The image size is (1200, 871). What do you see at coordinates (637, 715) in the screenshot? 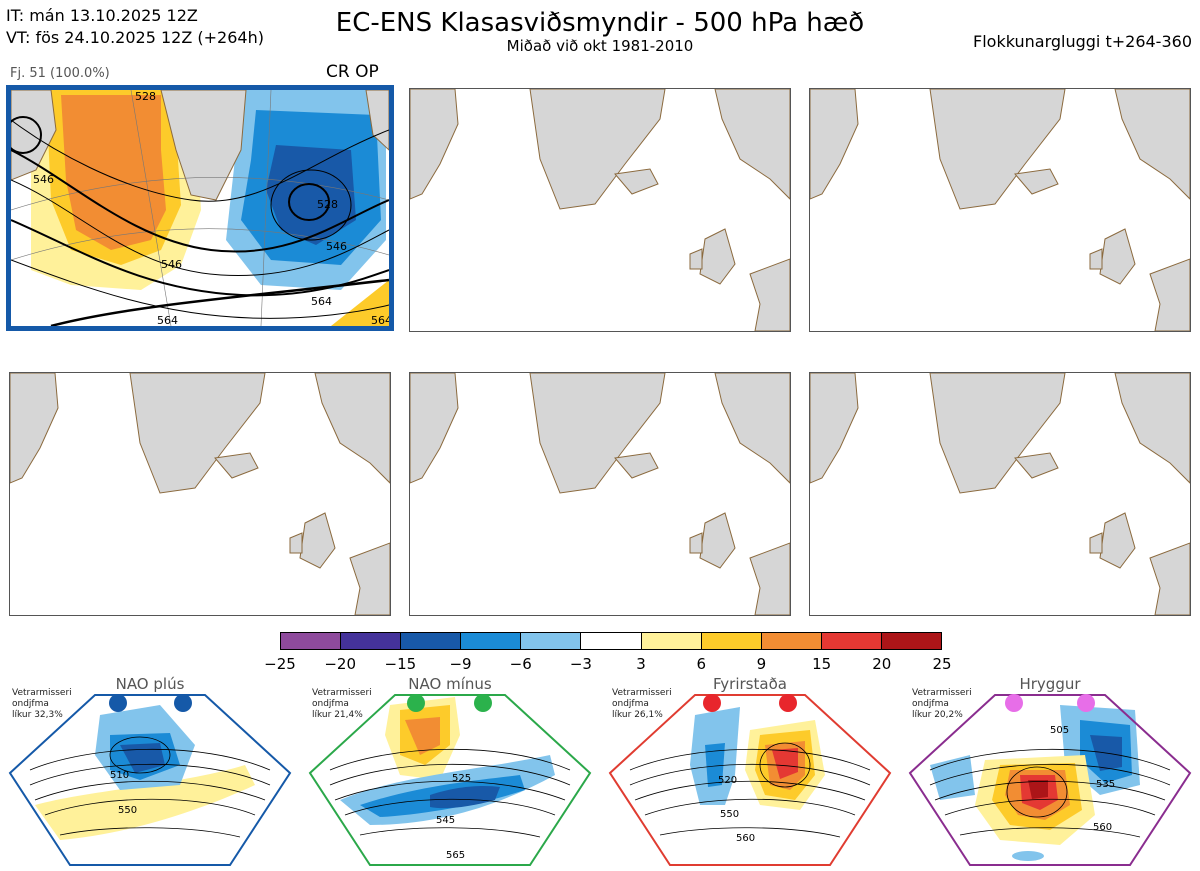
I see `regime-info-line: líkur 26,1%` at bounding box center [637, 715].